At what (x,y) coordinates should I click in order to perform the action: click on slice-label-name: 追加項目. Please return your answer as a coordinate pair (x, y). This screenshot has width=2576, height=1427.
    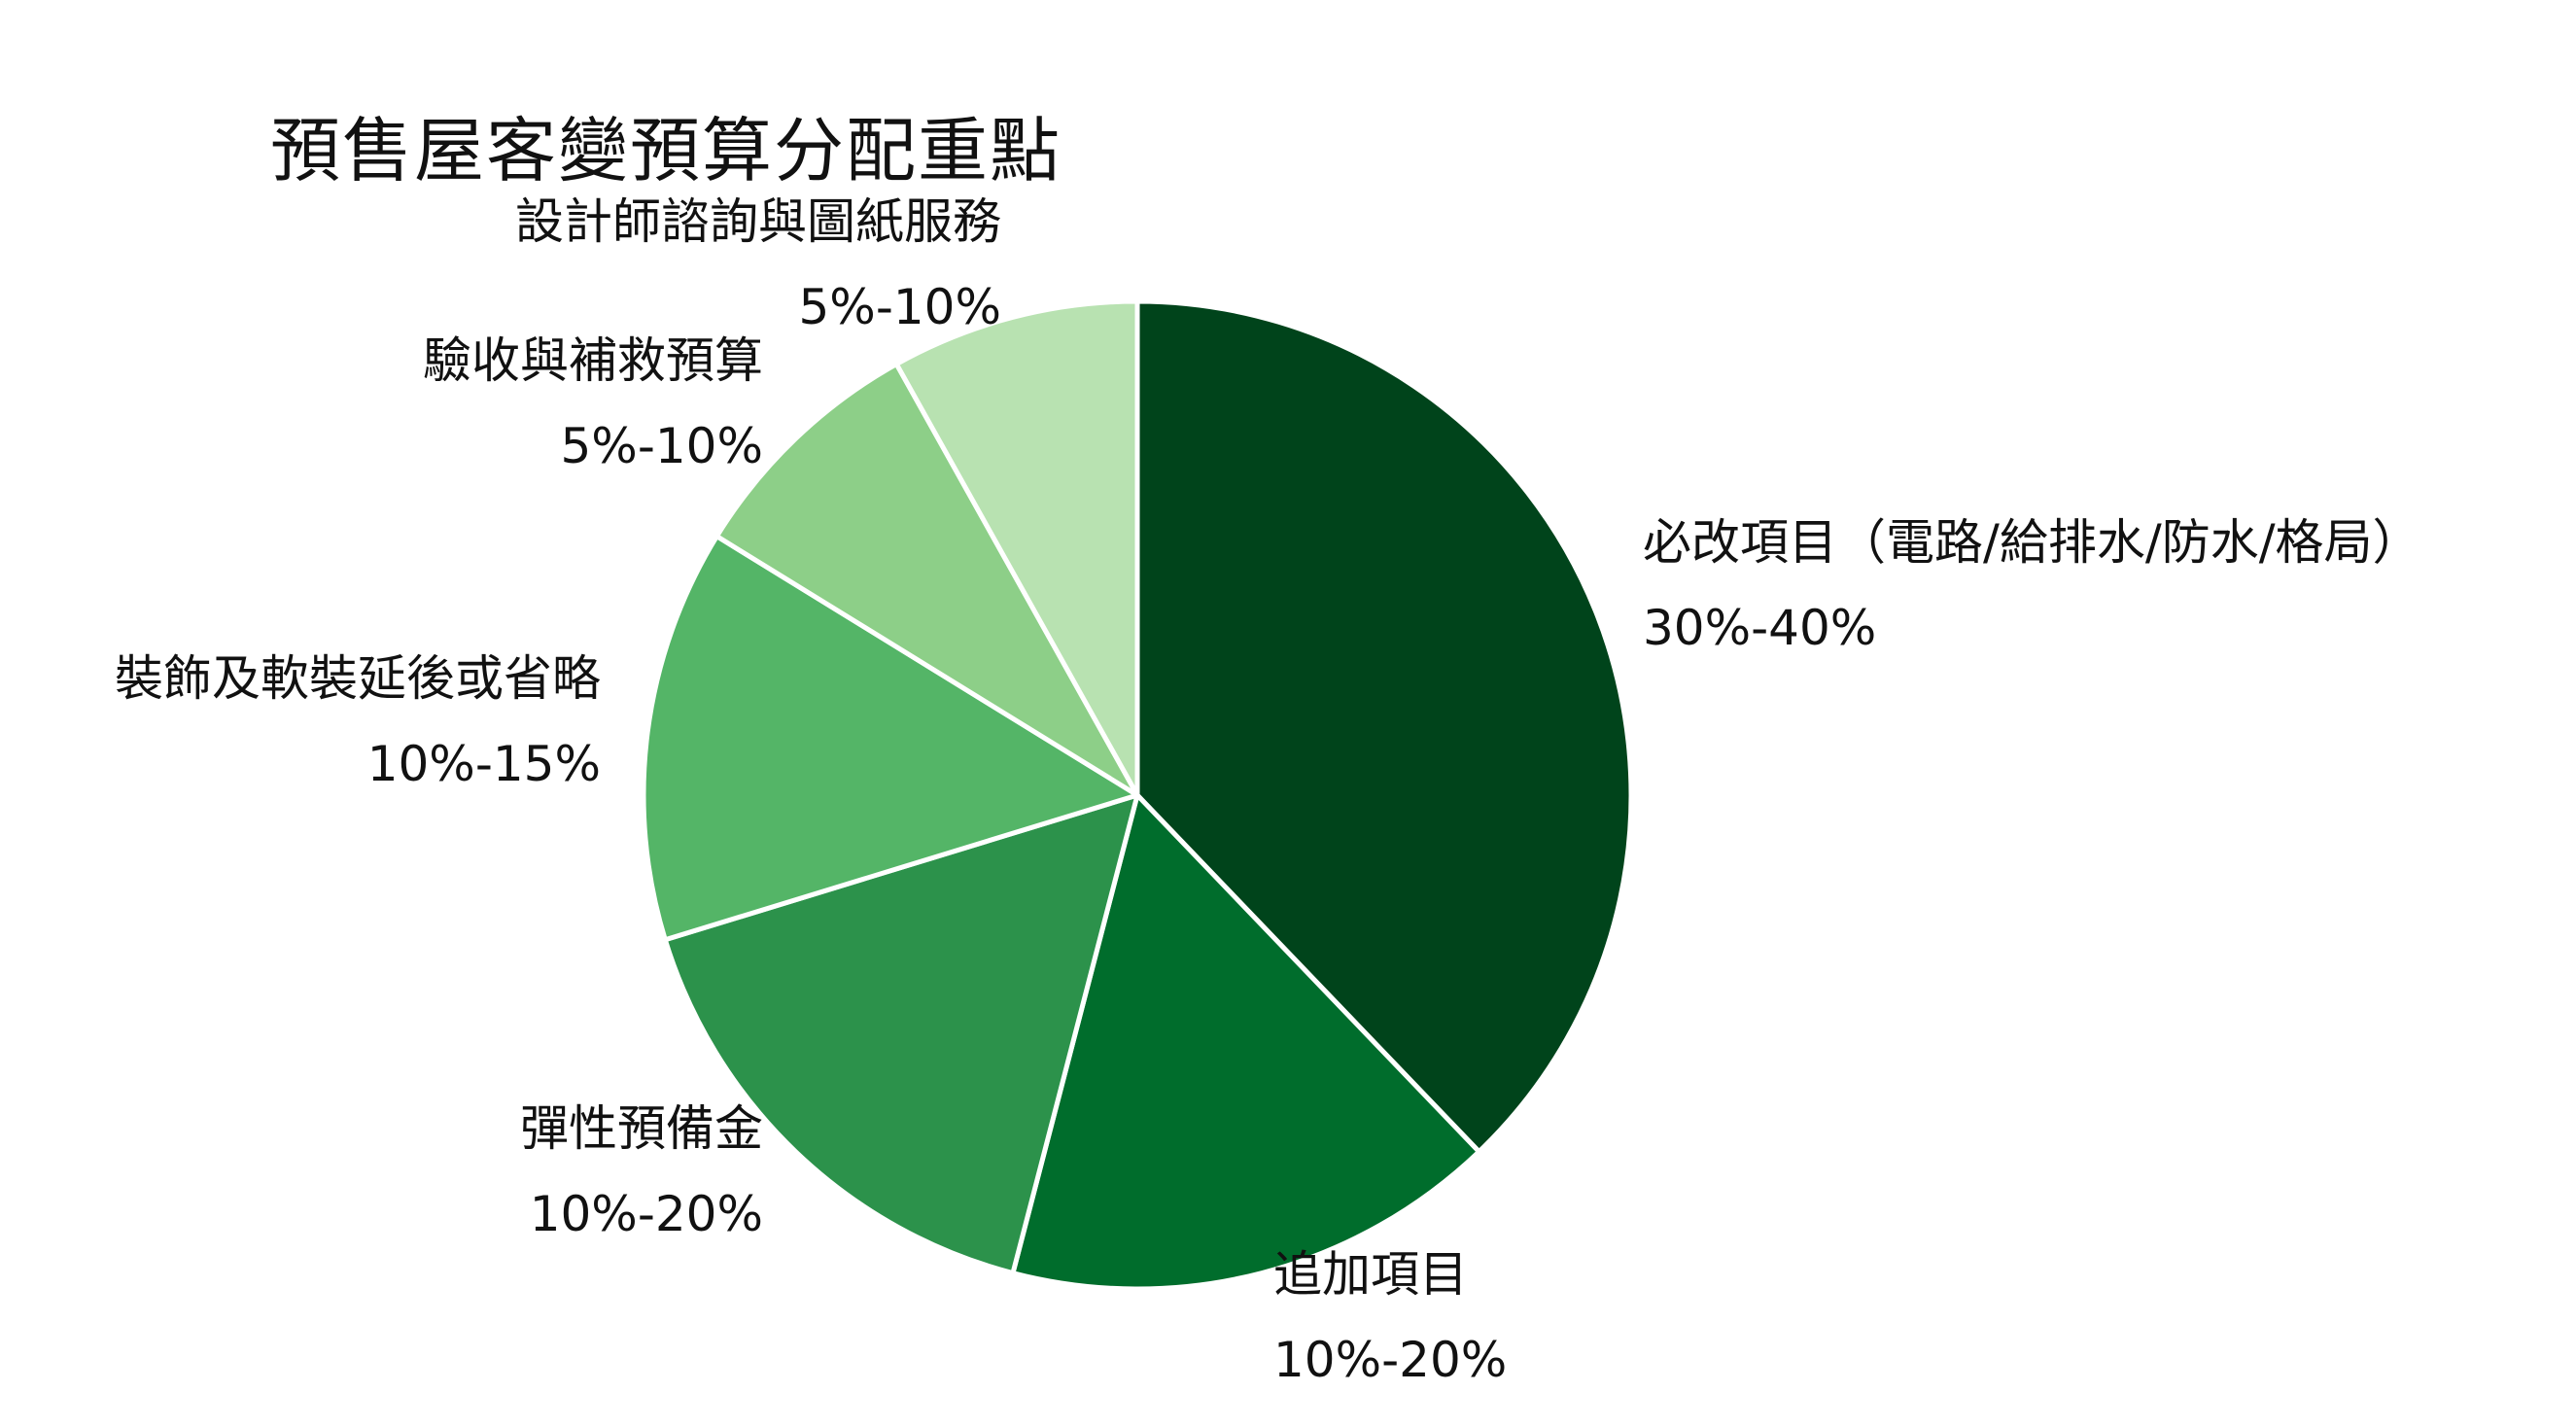
    Looking at the image, I should click on (1370, 1274).